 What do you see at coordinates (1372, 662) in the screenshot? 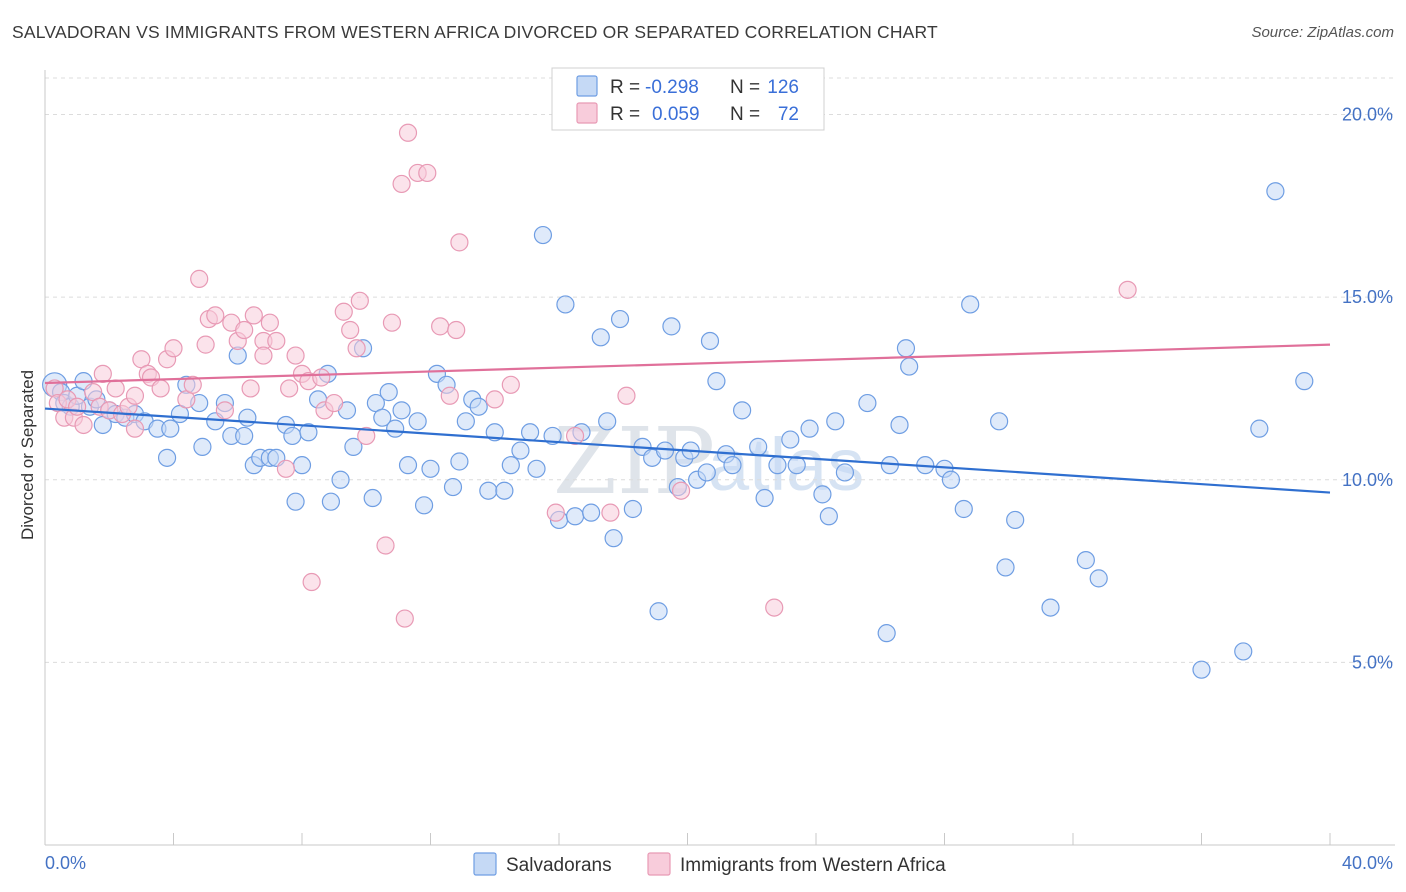
I see `y-tick-label: 5.0%` at bounding box center [1372, 662].